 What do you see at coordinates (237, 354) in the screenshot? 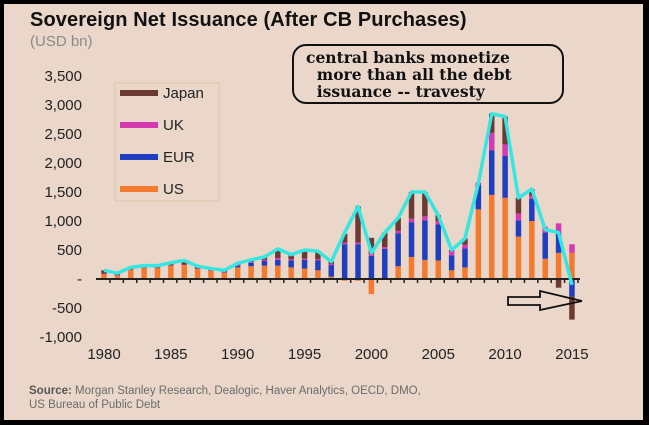
I see `x-tick-label: 1990` at bounding box center [237, 354].